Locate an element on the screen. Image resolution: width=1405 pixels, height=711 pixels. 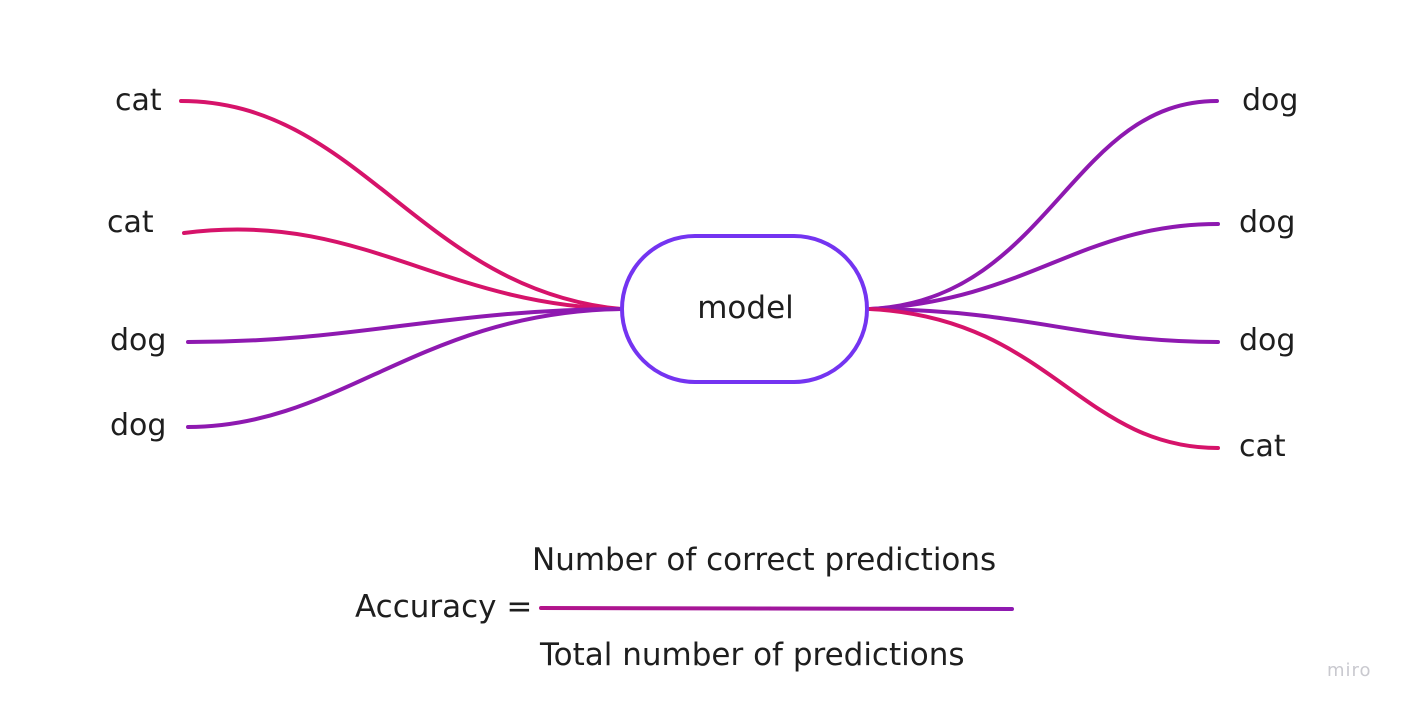
fraction-bar is located at coordinates (776, 608).